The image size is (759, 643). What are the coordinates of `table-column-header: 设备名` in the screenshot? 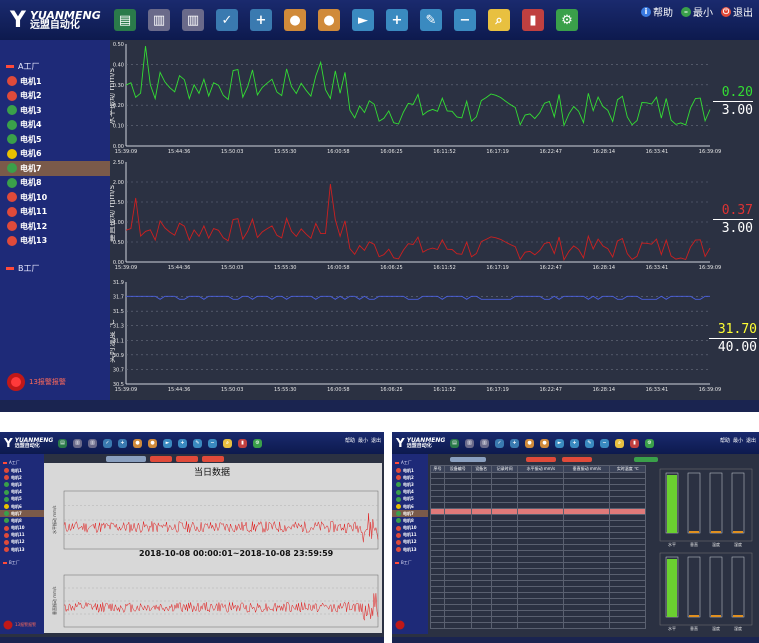 It's located at (481, 469).